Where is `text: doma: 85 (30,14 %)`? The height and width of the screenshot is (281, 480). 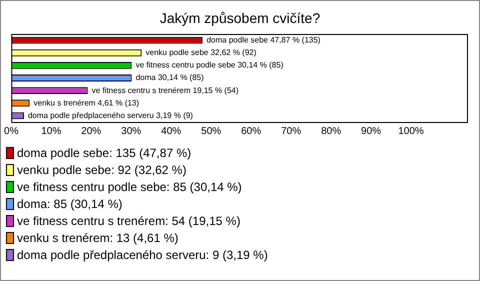
text: doma: 85 (30,14 %) is located at coordinates (69, 203).